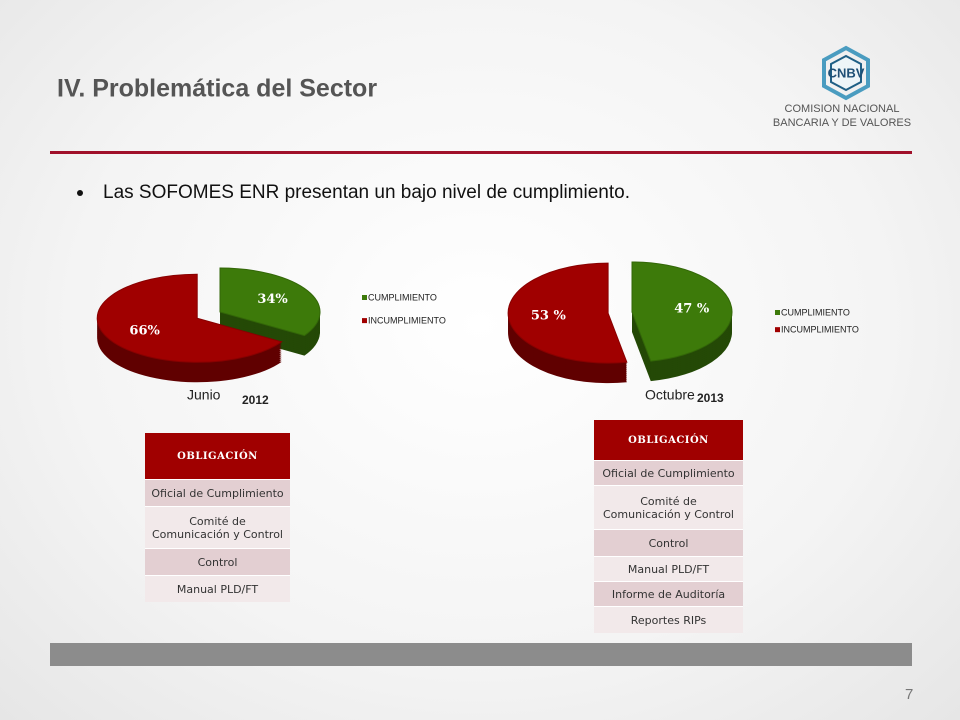 This screenshot has height=720, width=960. Describe the element at coordinates (549, 315) in the screenshot. I see `slice-label: 53 %` at that location.